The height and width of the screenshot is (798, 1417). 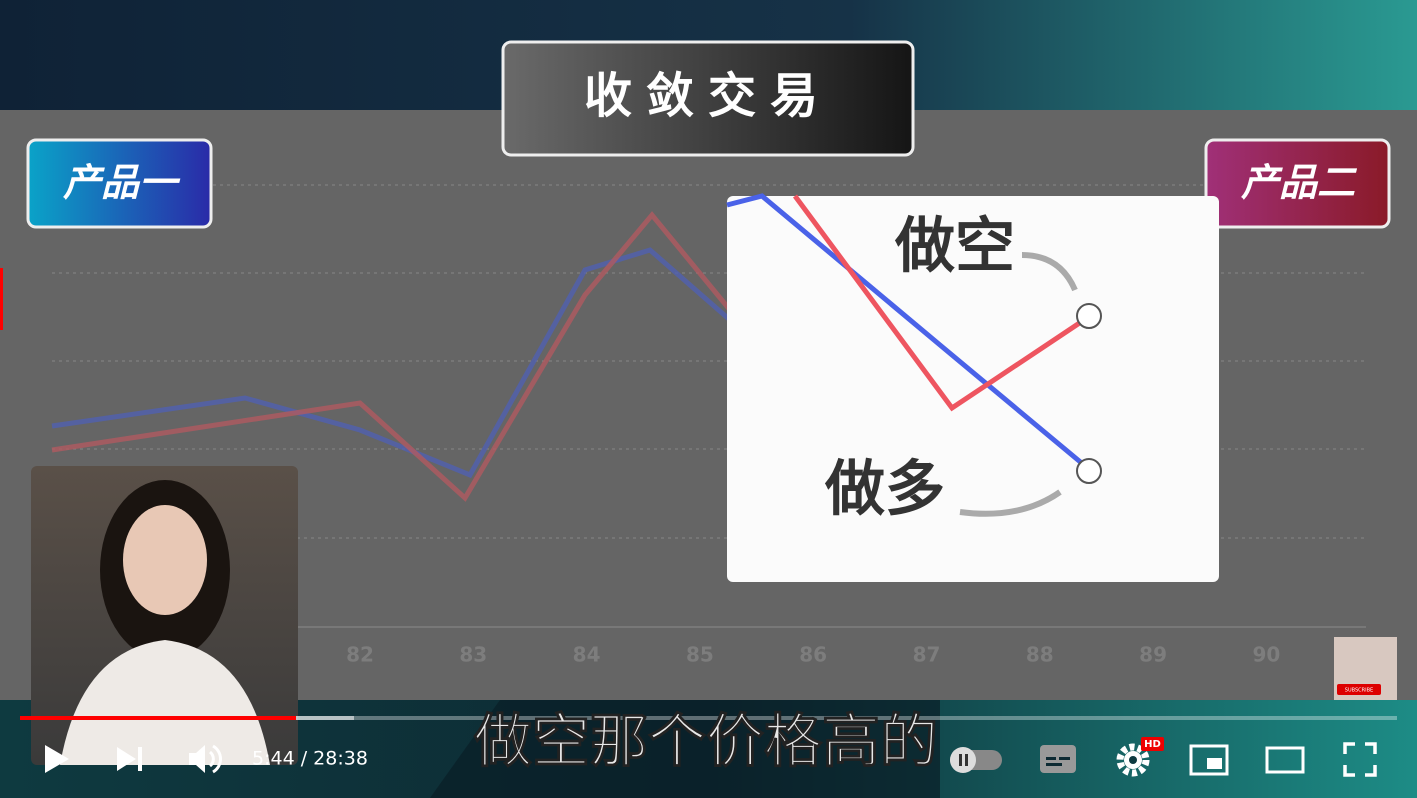 What do you see at coordinates (206, 759) in the screenshot?
I see `volume-button` at bounding box center [206, 759].